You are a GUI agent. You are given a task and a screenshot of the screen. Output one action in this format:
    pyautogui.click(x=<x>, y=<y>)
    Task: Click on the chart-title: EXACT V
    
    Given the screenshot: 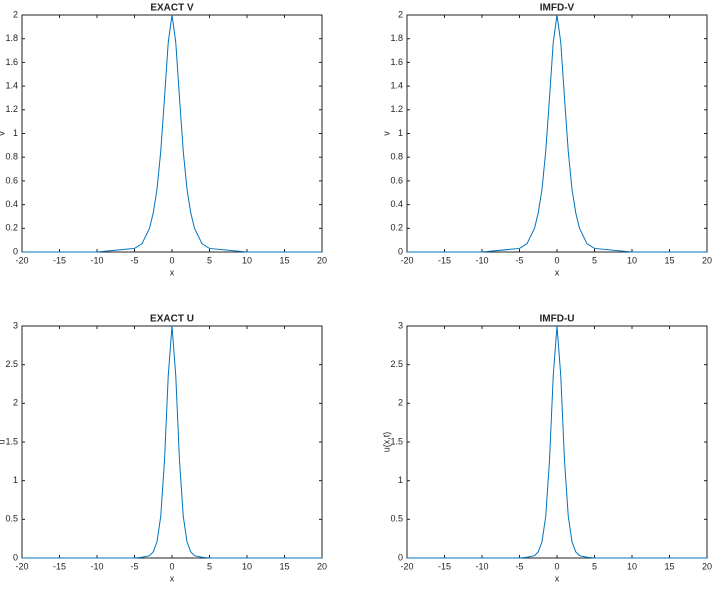 What is the action you would take?
    pyautogui.click(x=172, y=8)
    